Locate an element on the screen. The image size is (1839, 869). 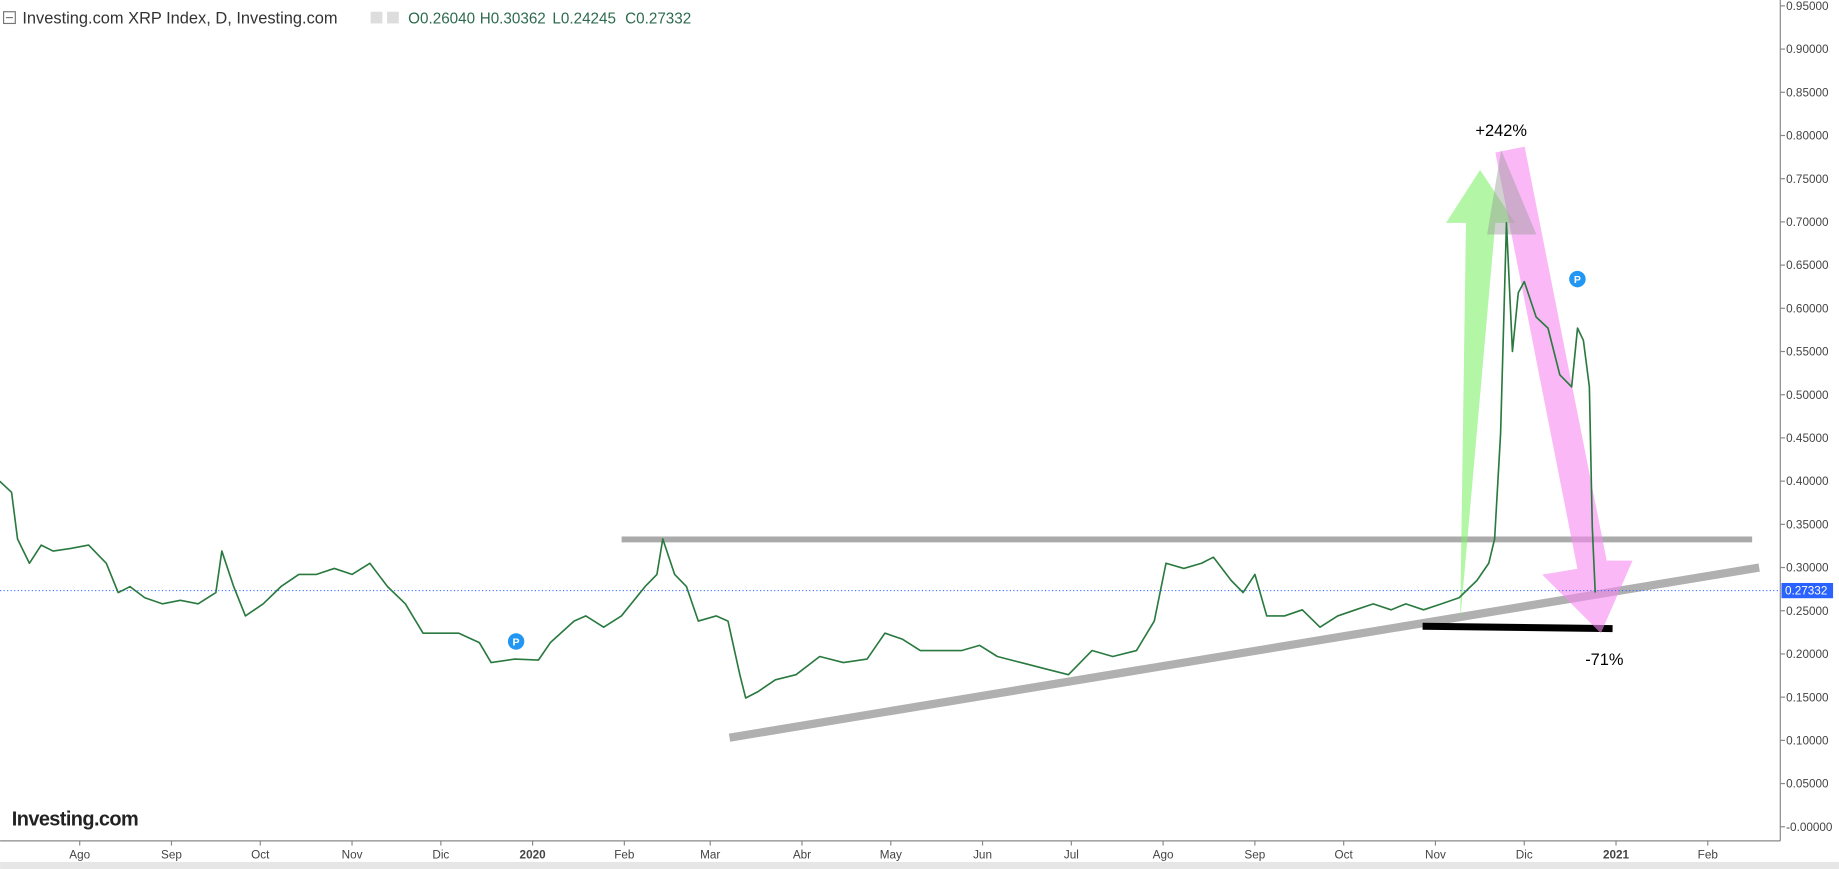
y-tick-label: 0.05000 is located at coordinates (1807, 784).